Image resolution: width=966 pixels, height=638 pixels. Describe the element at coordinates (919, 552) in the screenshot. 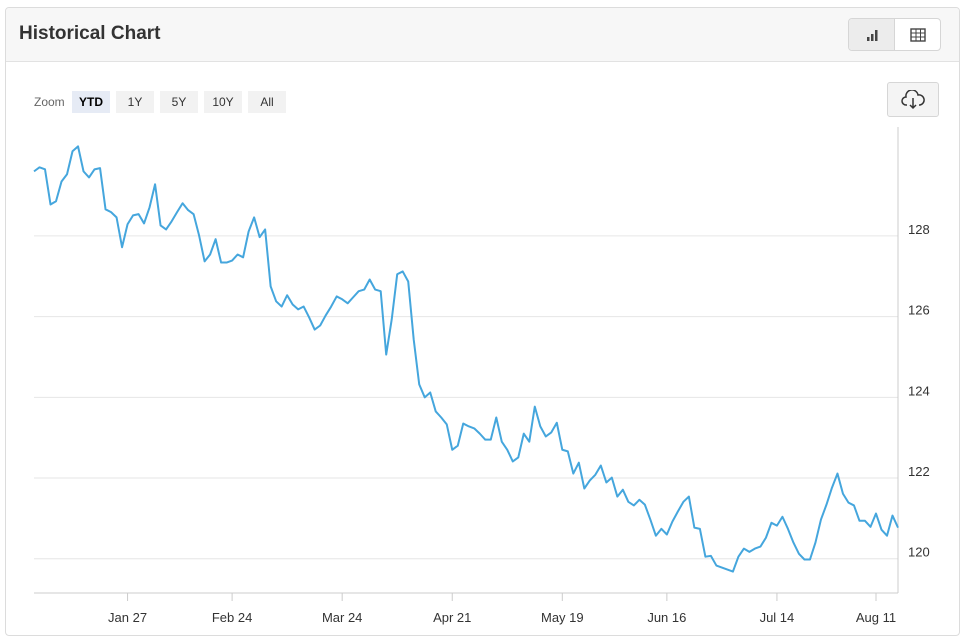

I see `y-tick-label: 120` at that location.